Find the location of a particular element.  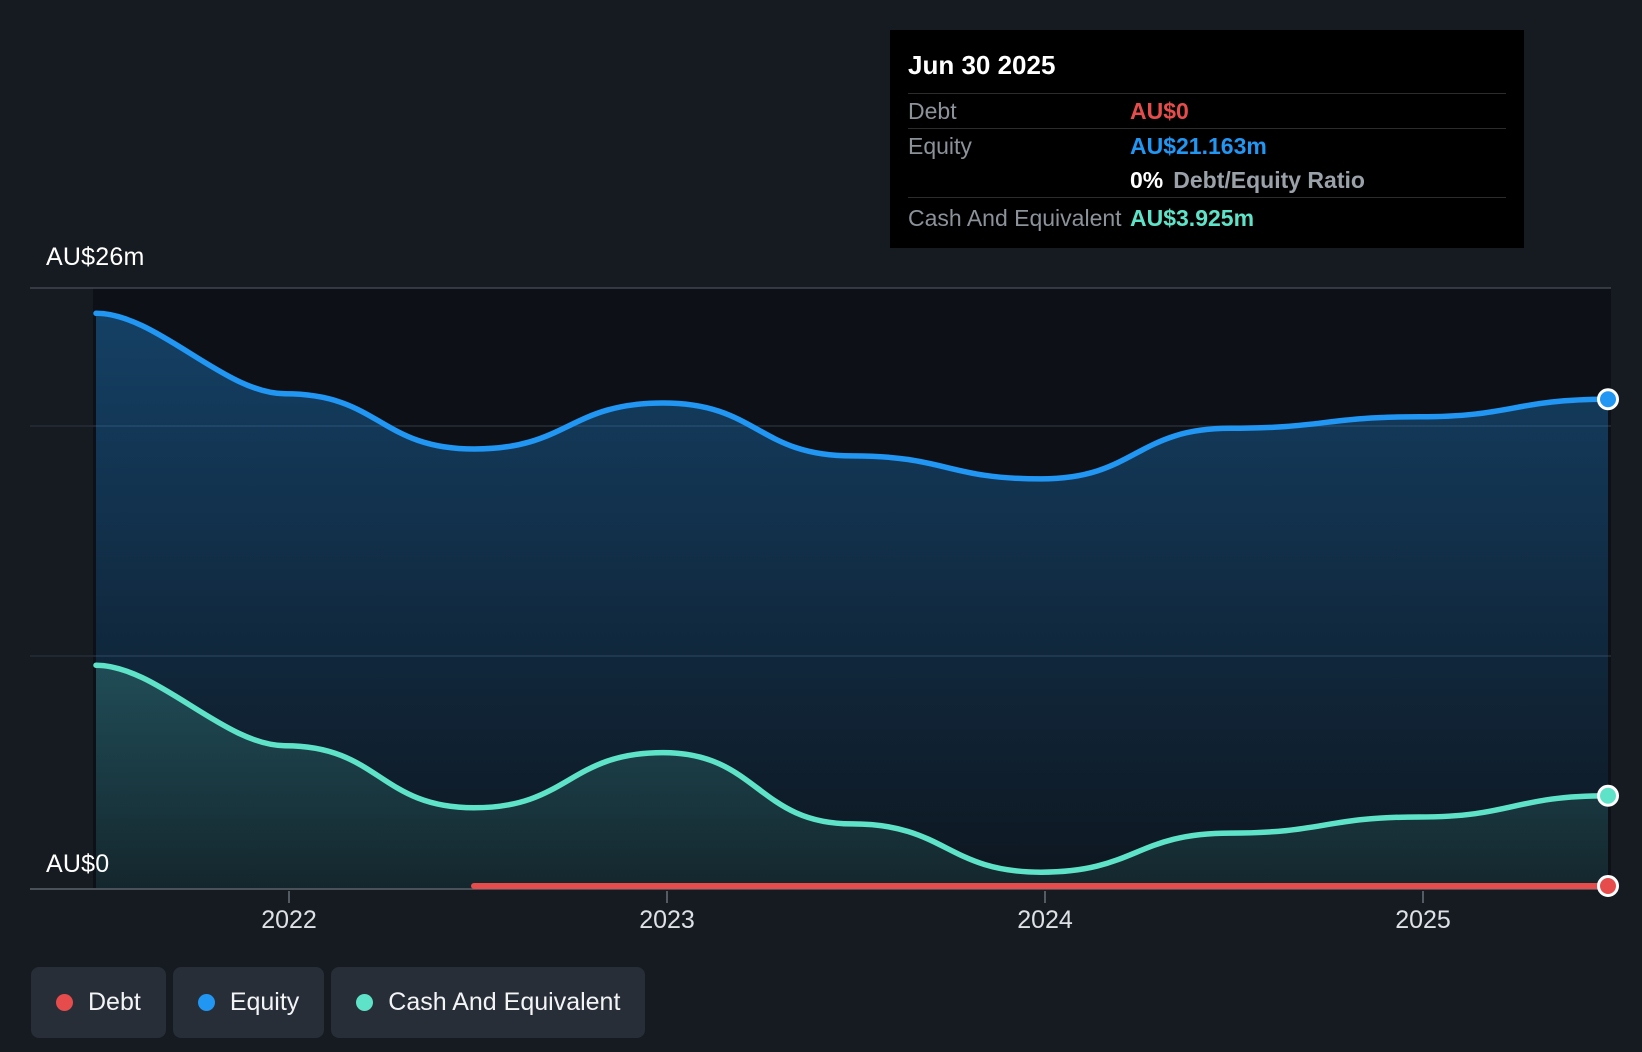

equity-series-dot-icon is located at coordinates (206, 1002).